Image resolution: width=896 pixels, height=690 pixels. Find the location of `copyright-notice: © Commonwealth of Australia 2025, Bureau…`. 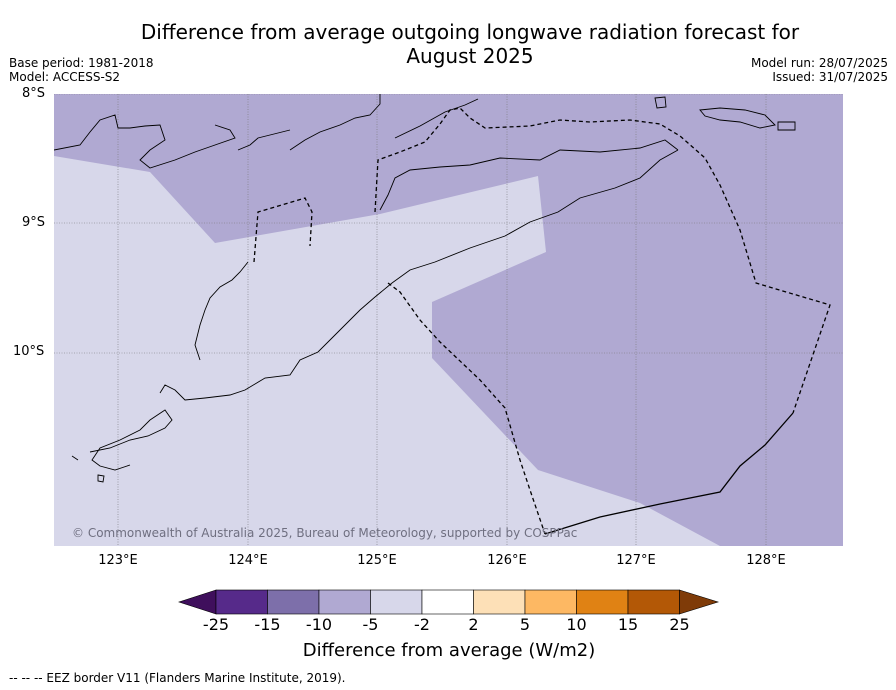

copyright-notice: © Commonwealth of Australia 2025, Bureau… is located at coordinates (325, 533).